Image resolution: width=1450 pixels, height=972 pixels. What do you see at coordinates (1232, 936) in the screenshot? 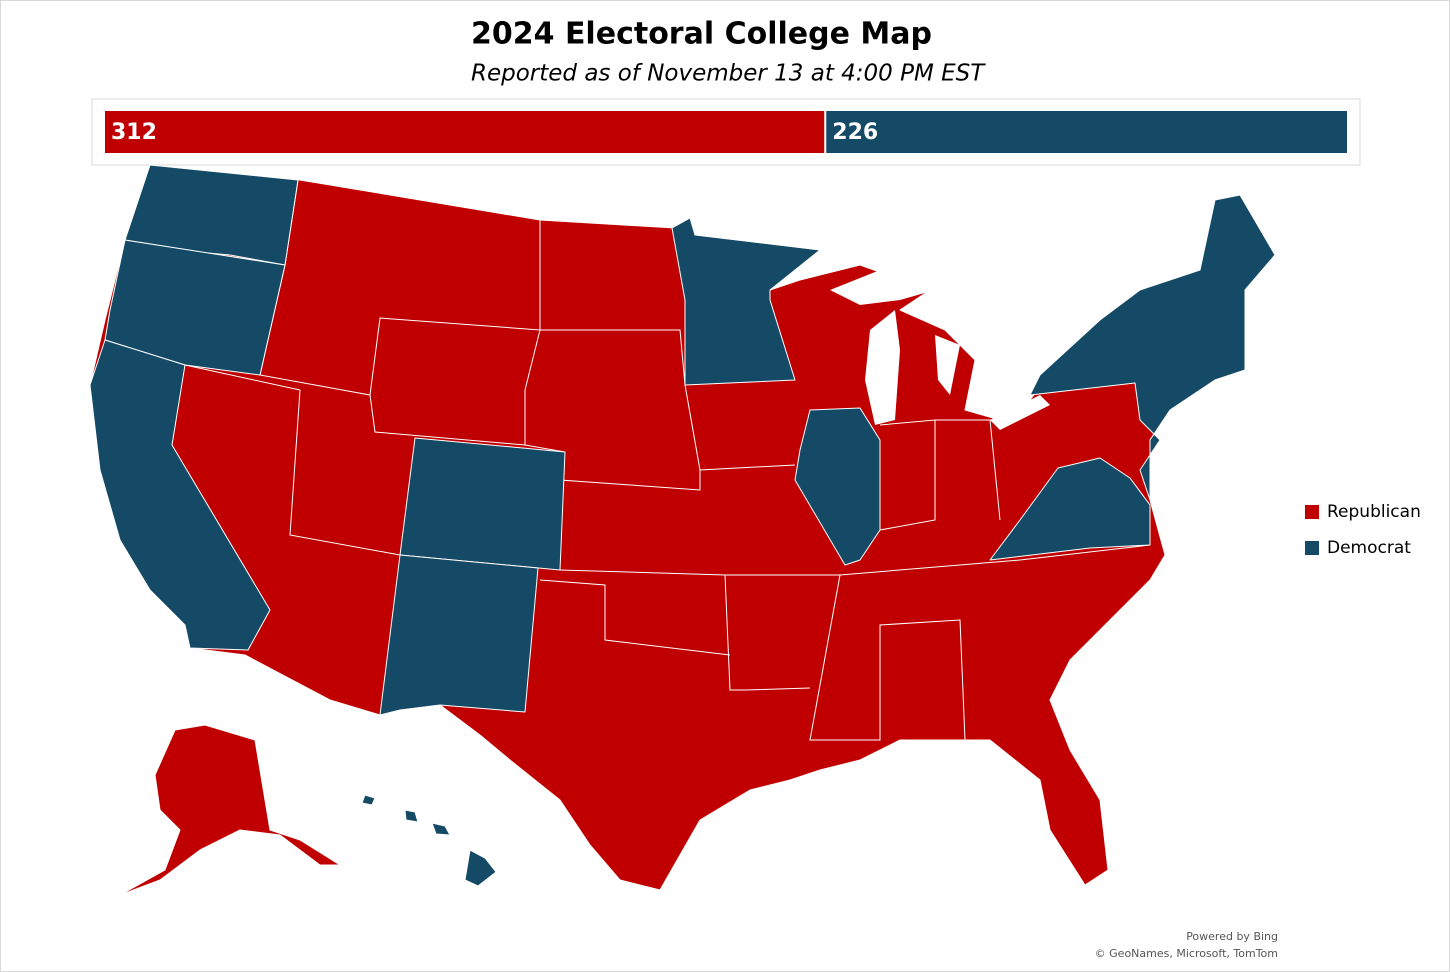
I see `attribution: Powered by Bing` at bounding box center [1232, 936].